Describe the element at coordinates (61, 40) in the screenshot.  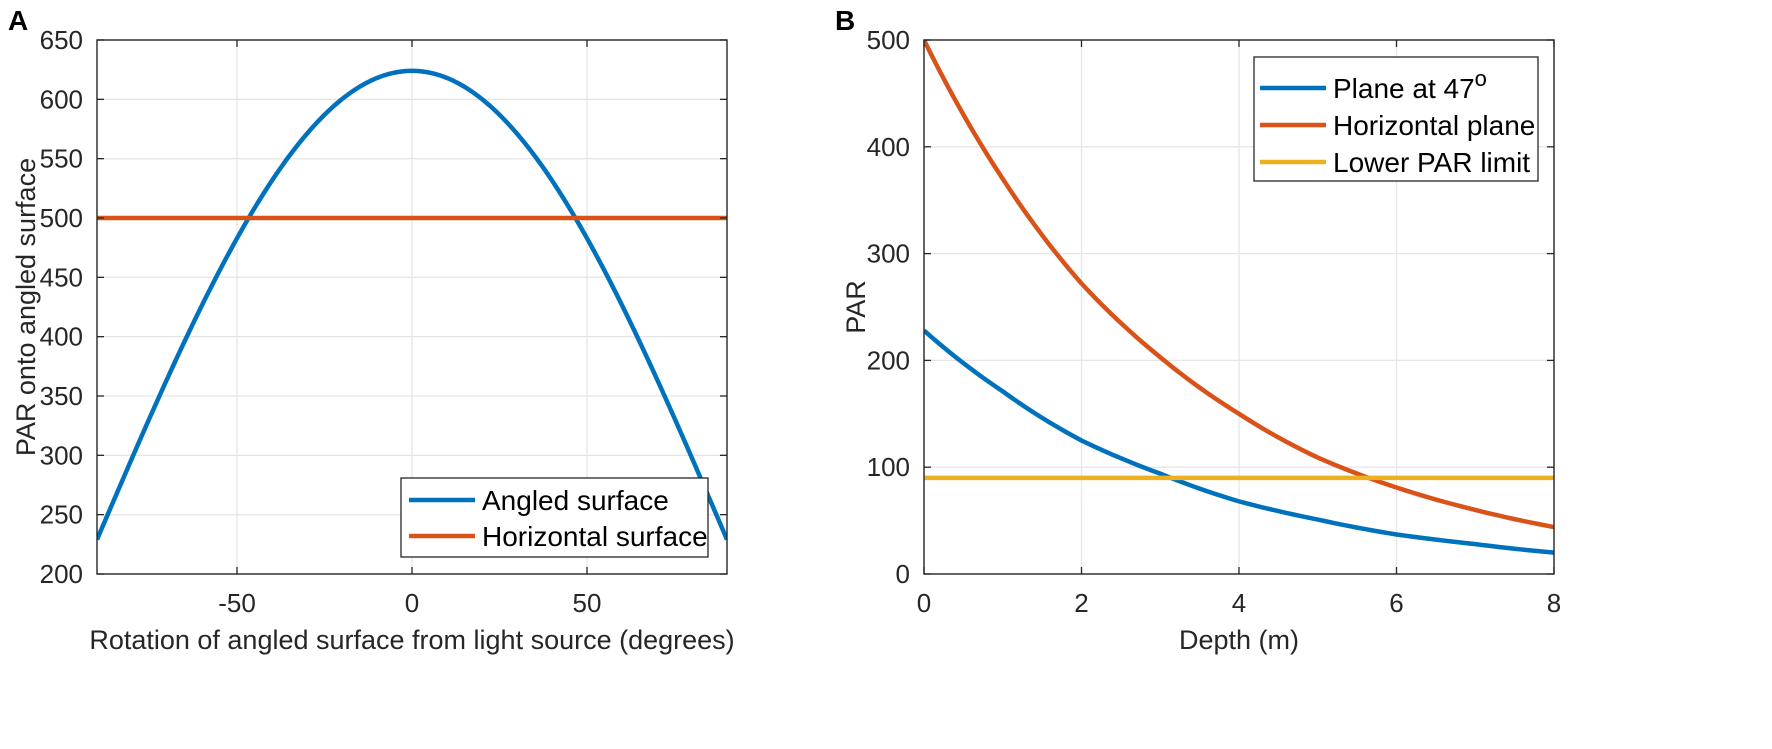
I see `y-tick-label: 650` at that location.